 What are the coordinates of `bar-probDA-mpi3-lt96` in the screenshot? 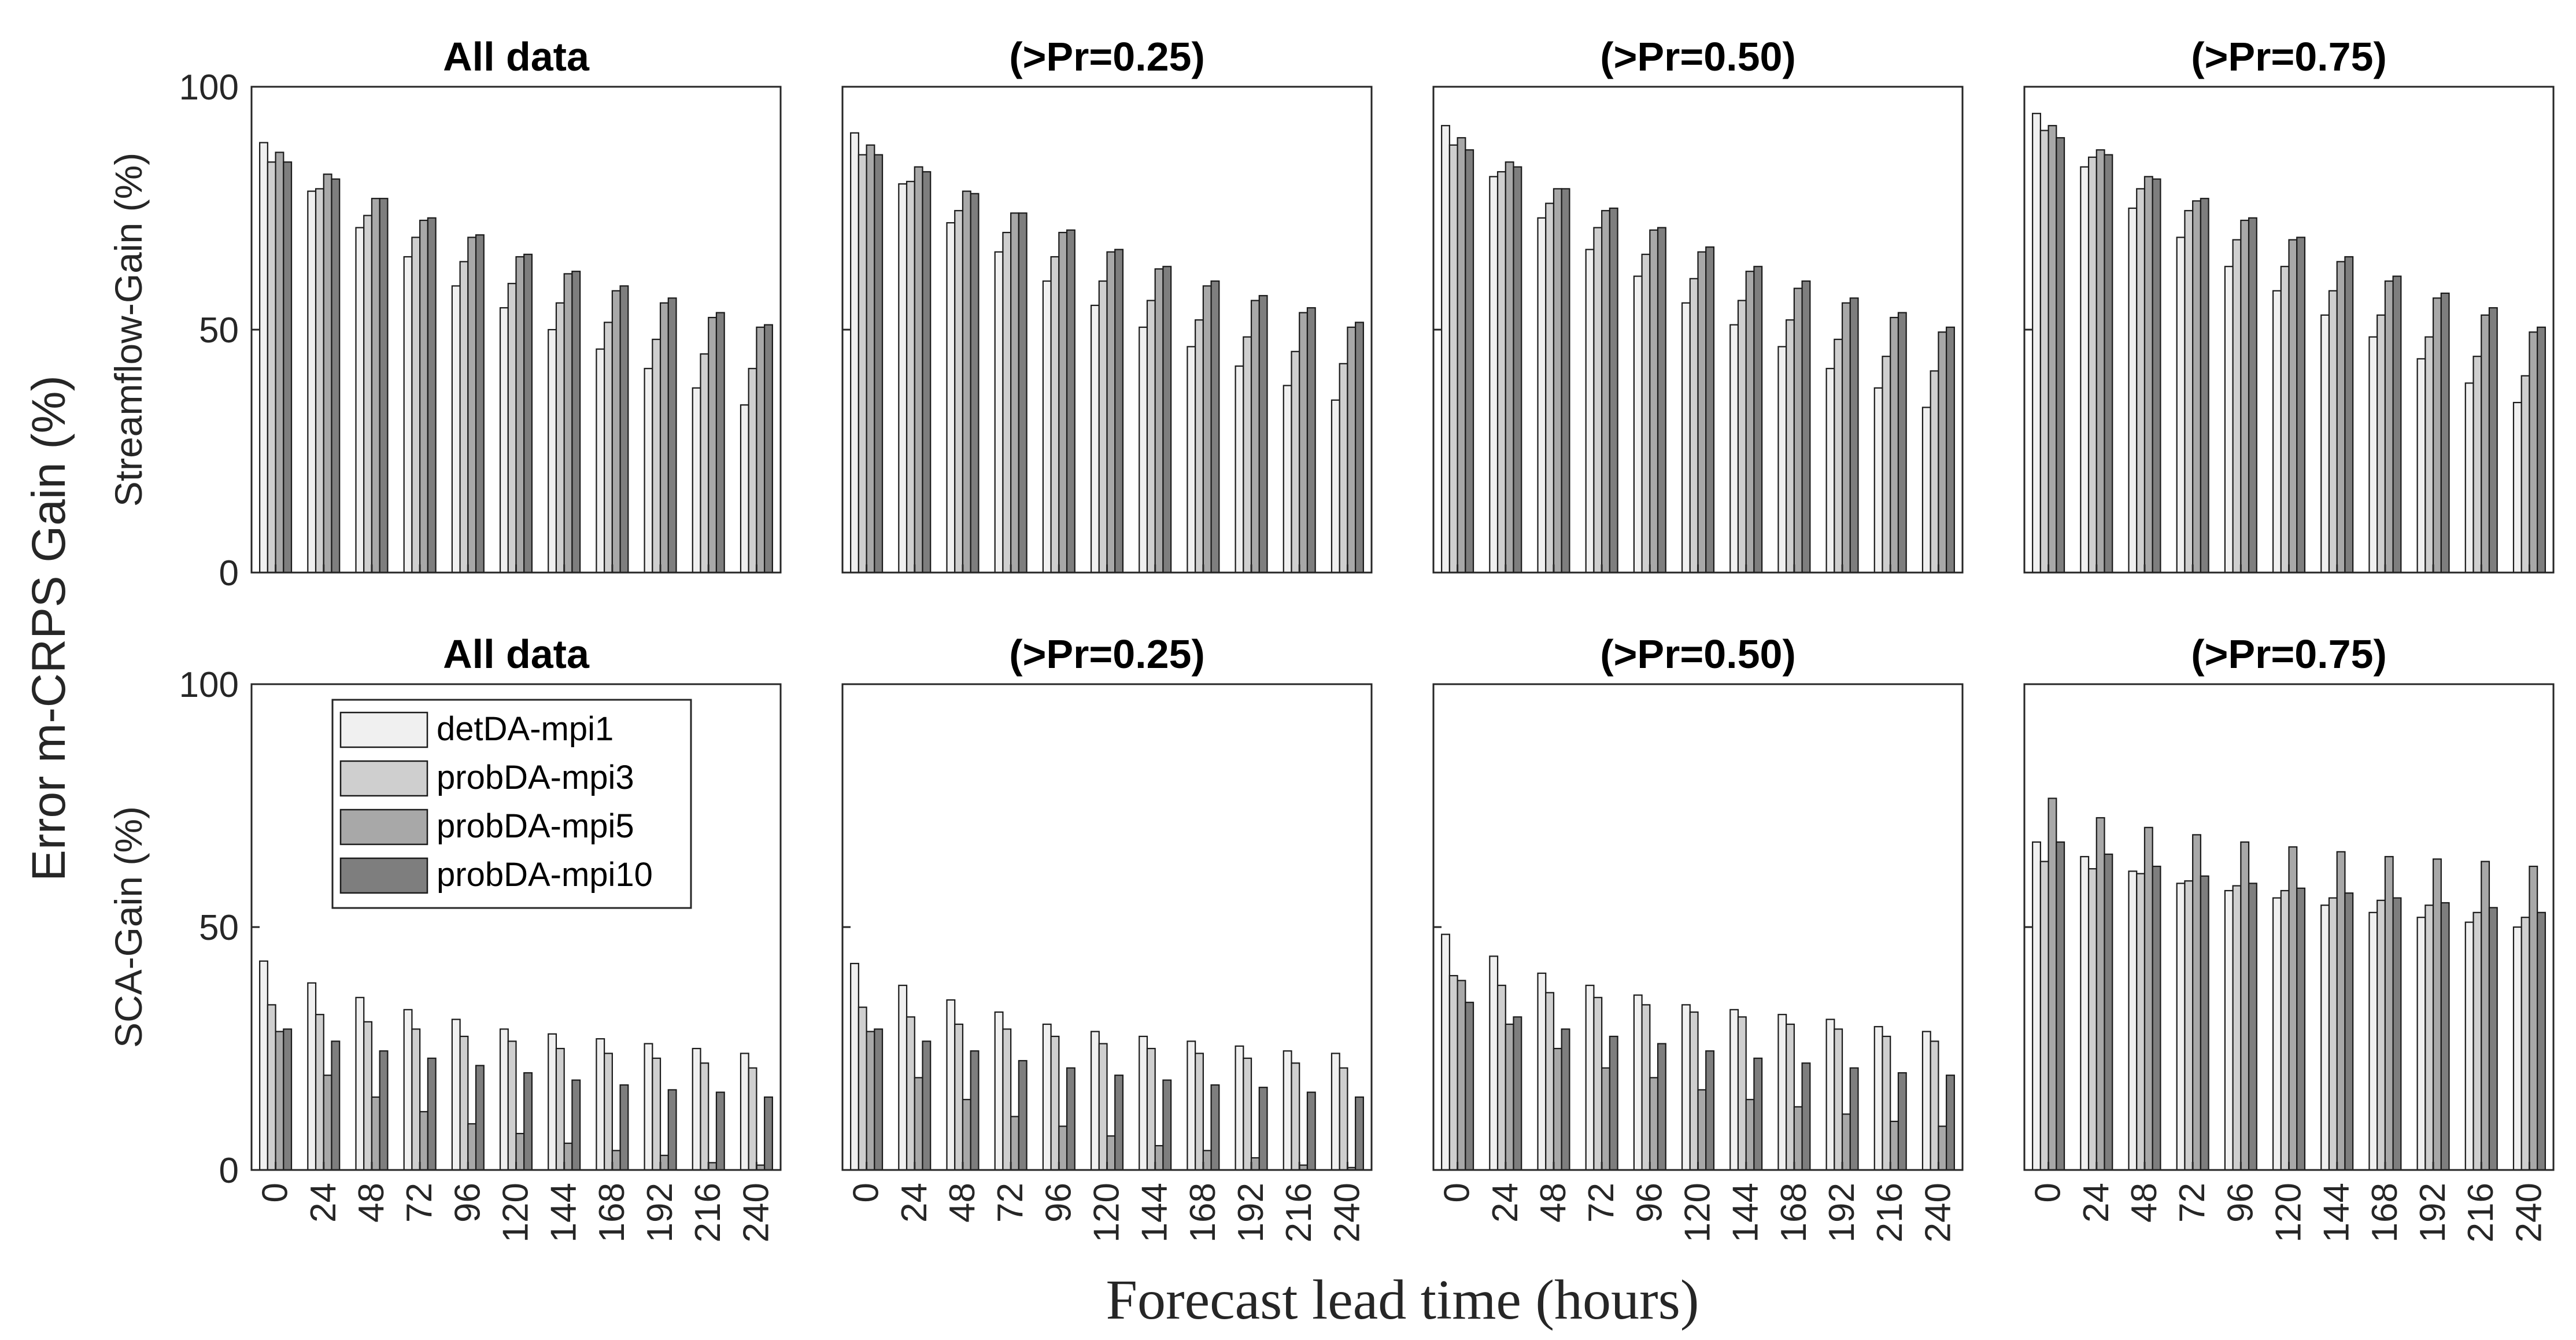 It's located at (1055, 1103).